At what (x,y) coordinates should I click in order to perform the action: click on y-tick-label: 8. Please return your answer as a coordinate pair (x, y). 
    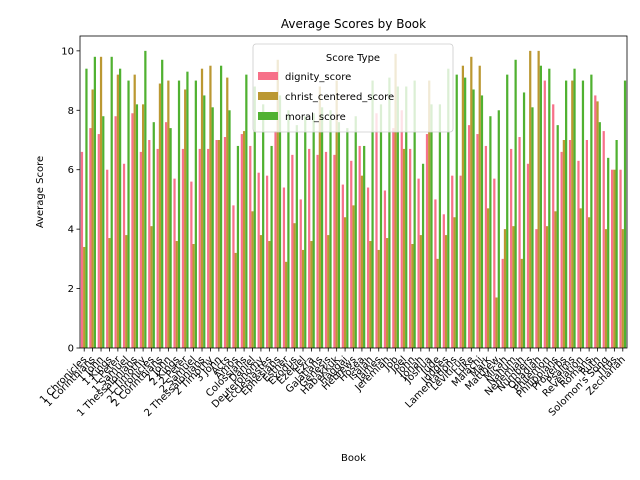
    Looking at the image, I should click on (71, 111).